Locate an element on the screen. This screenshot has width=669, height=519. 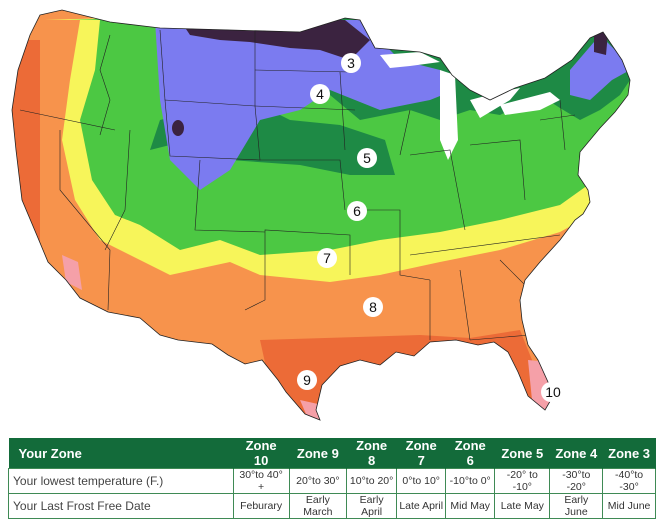
table-cell: 0°to 10° is located at coordinates (421, 481).